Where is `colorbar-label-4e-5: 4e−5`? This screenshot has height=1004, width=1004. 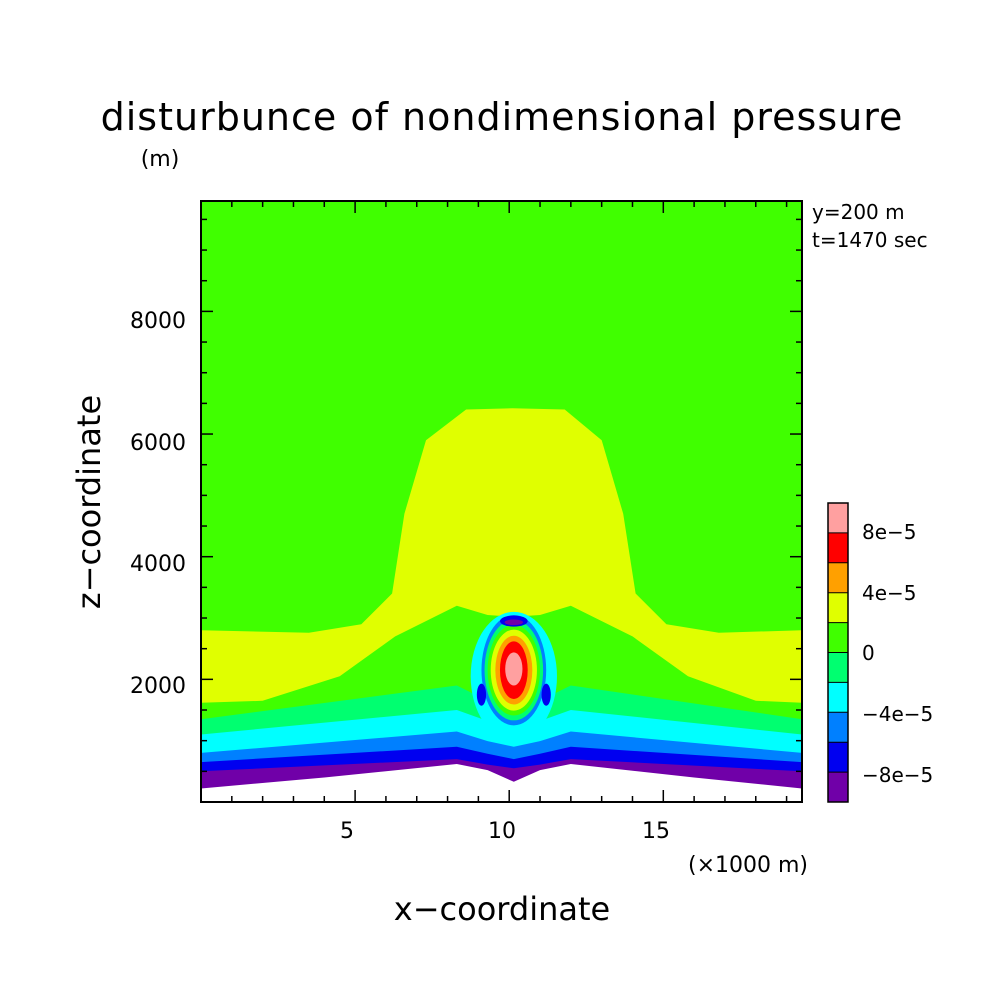 colorbar-label-4e-5: 4e−5 is located at coordinates (889, 593).